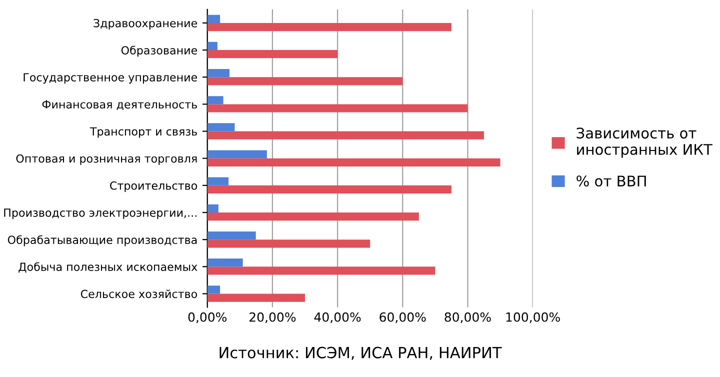  Describe the element at coordinates (644, 143) in the screenshot. I see `legend-label: Зависимость от иностранных ИКТ` at that location.